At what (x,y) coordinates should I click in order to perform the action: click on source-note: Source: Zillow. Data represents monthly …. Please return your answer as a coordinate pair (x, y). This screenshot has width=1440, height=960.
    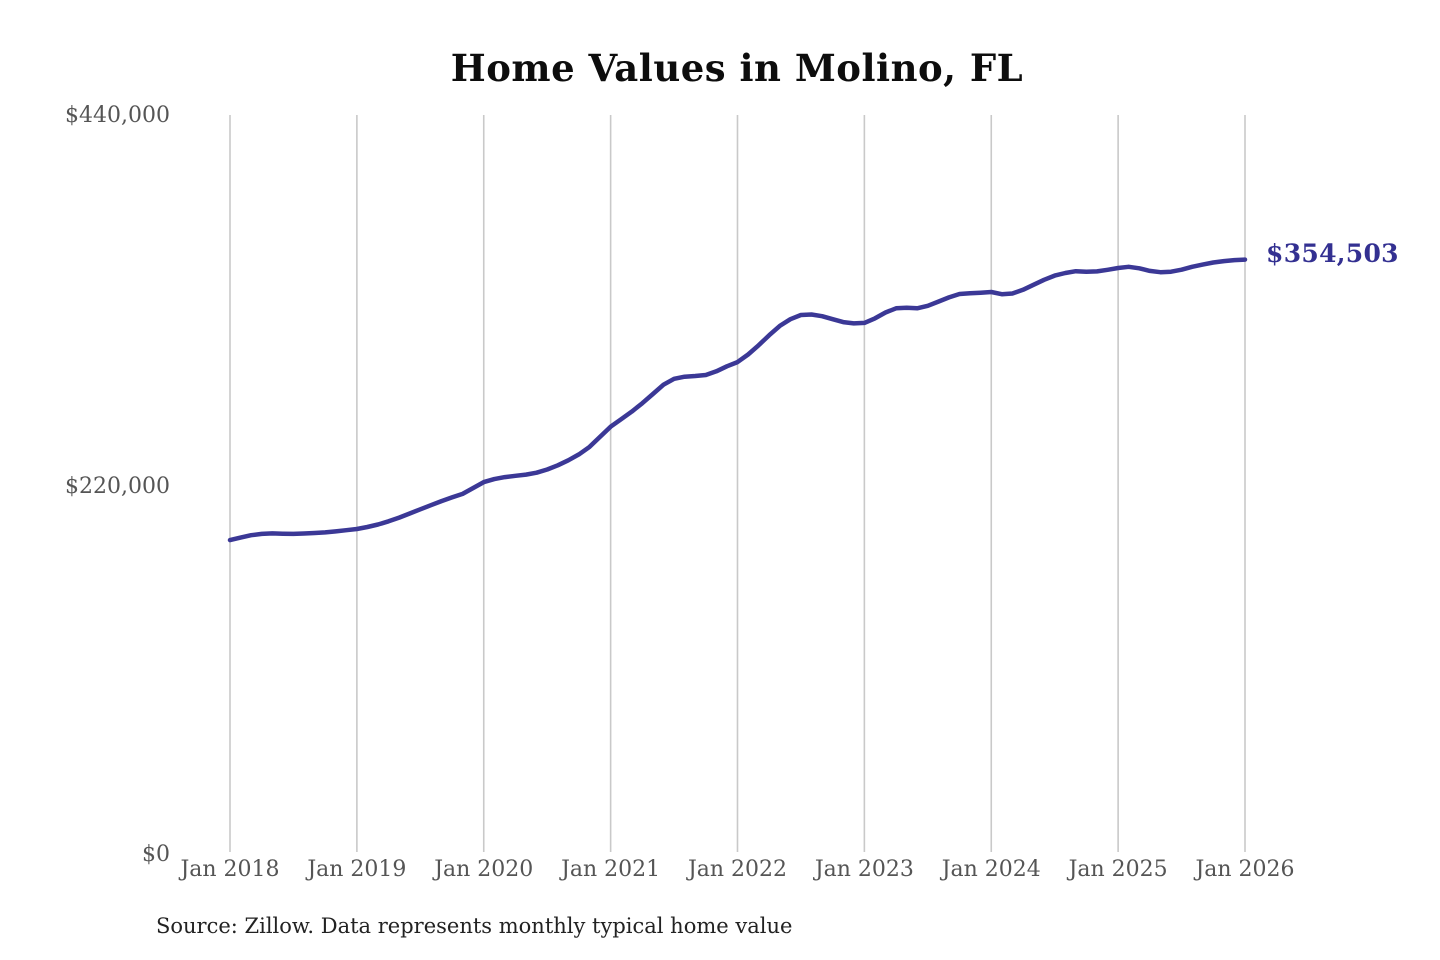
    Looking at the image, I should click on (474, 926).